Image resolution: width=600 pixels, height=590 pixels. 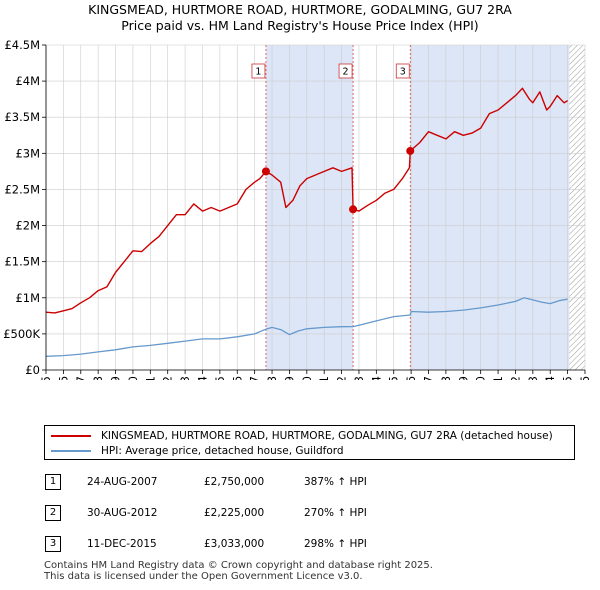 I want to click on y-tick-label: £3.5M, so click(x=22, y=117).